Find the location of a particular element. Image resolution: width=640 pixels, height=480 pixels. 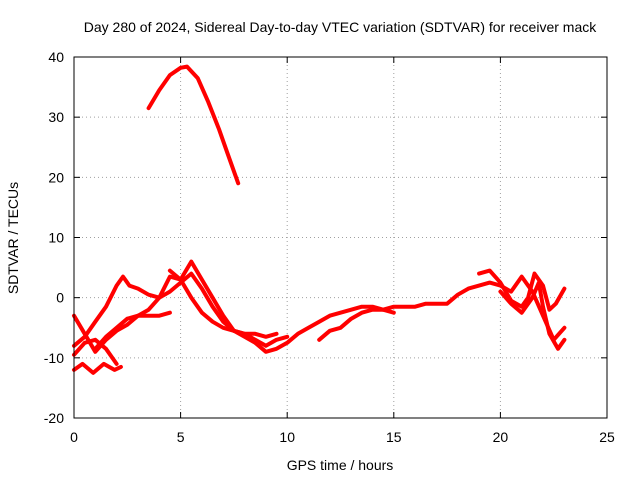

y-tick-label: 10 is located at coordinates (56, 238).